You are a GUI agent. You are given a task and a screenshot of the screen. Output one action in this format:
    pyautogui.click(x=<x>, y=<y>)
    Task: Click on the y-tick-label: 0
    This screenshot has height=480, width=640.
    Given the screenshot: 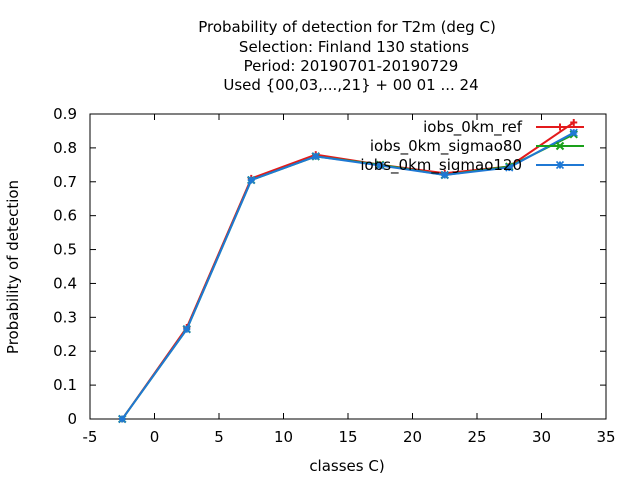 What is the action you would take?
    pyautogui.click(x=72, y=419)
    